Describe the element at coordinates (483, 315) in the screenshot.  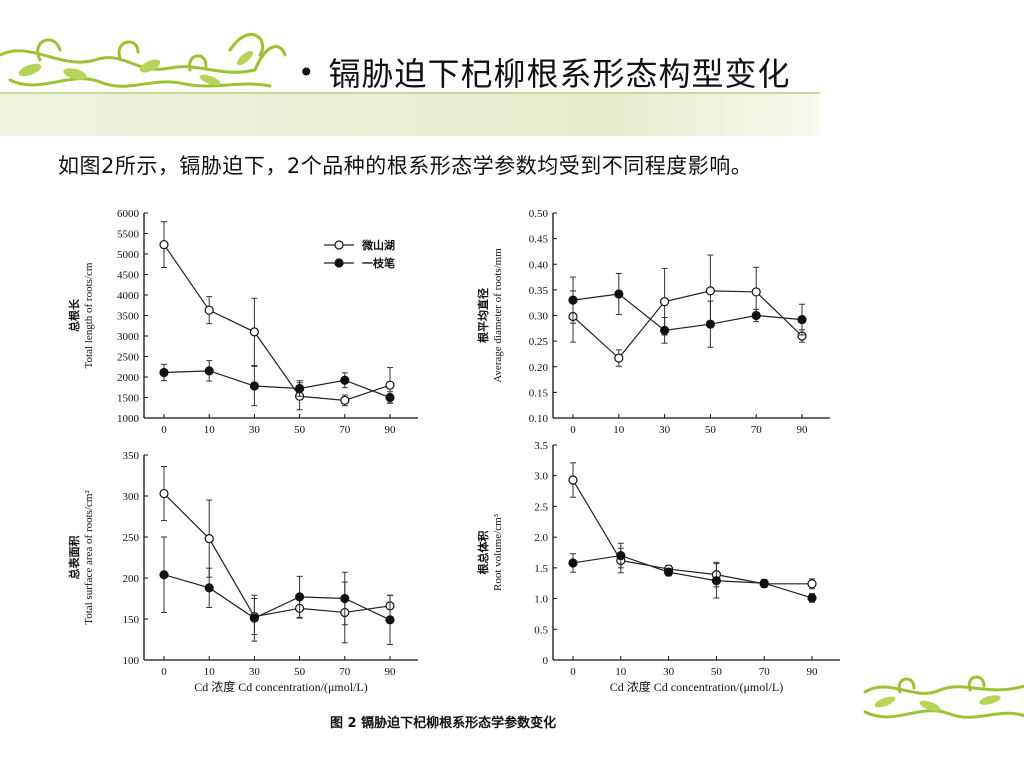
I see `y-axis-label-cn: 根平均直径` at that location.